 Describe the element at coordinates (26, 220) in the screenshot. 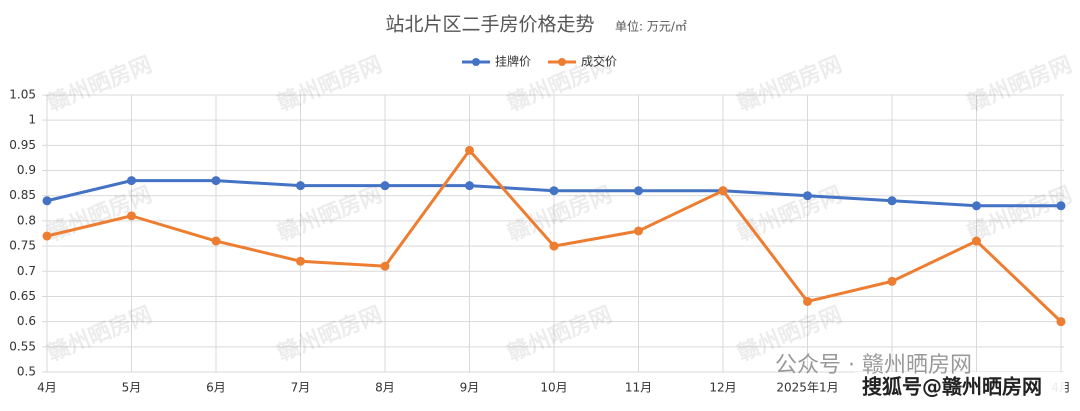

I see `y-tick-label: 0.8` at that location.